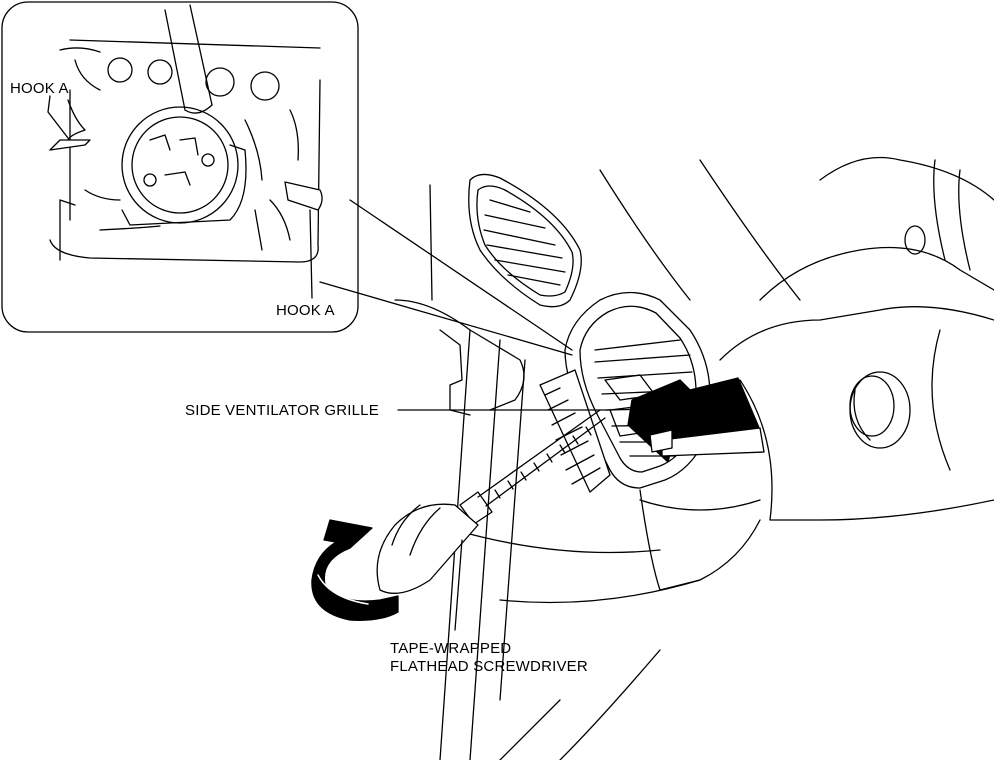 The width and height of the screenshot is (994, 760). What do you see at coordinates (39, 88) in the screenshot?
I see `hook-a-label-top: HOOK A` at bounding box center [39, 88].